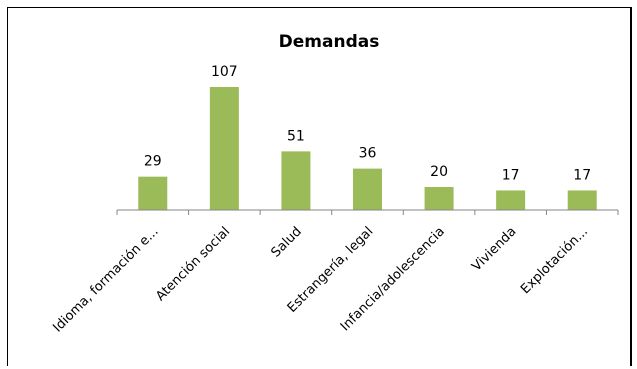 The height and width of the screenshot is (369, 637). What do you see at coordinates (439, 172) in the screenshot?
I see `data-label: 20` at bounding box center [439, 172].